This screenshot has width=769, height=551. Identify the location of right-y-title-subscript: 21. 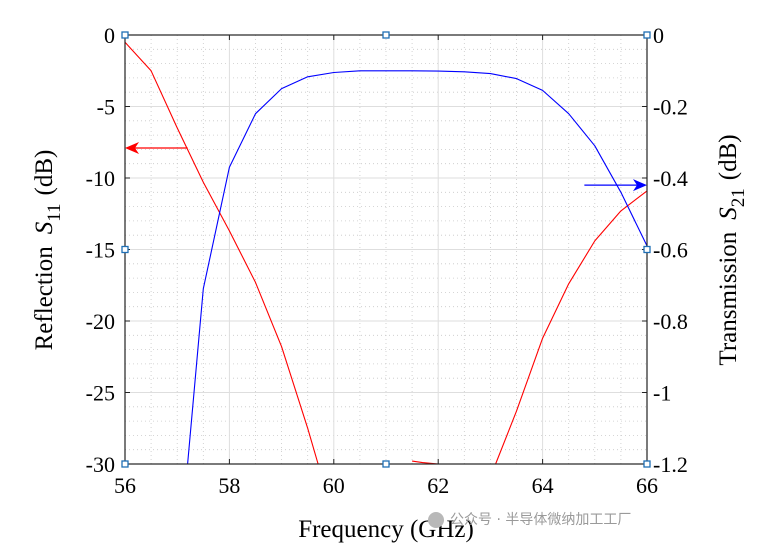
(738, 197).